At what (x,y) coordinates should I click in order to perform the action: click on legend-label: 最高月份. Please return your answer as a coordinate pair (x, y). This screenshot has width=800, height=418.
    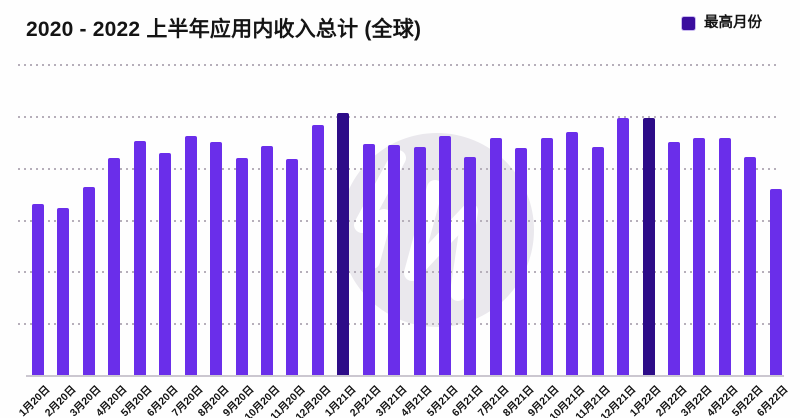
    Looking at the image, I should click on (733, 23).